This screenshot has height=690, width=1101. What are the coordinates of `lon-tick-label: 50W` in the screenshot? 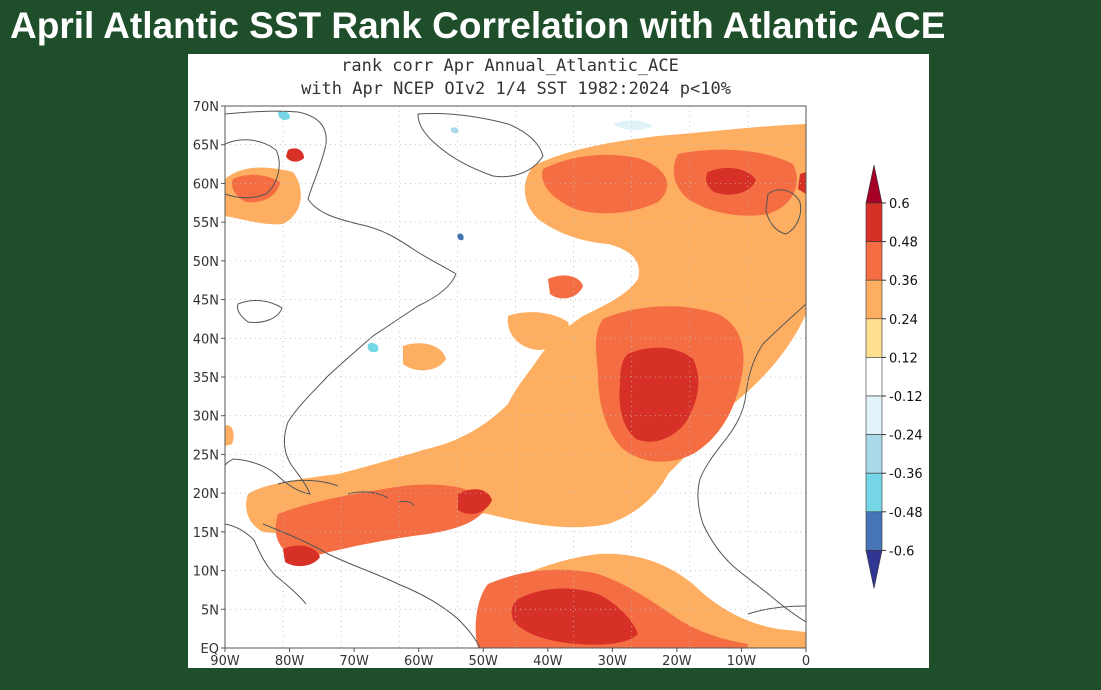 It's located at (484, 661).